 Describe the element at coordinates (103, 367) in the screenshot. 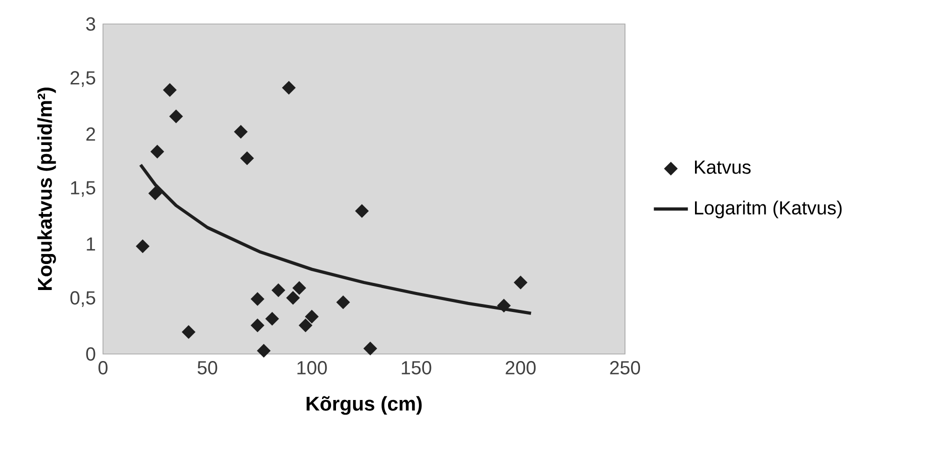

I see `x-tick-label: 0` at that location.